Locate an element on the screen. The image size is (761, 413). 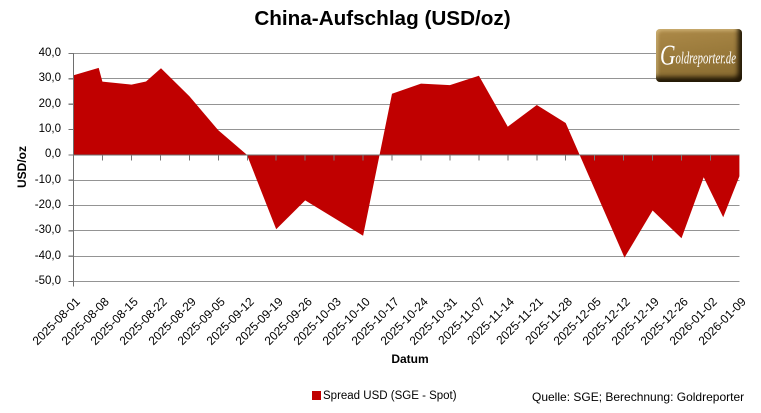
svg-text: G is located at coordinates (668, 55).